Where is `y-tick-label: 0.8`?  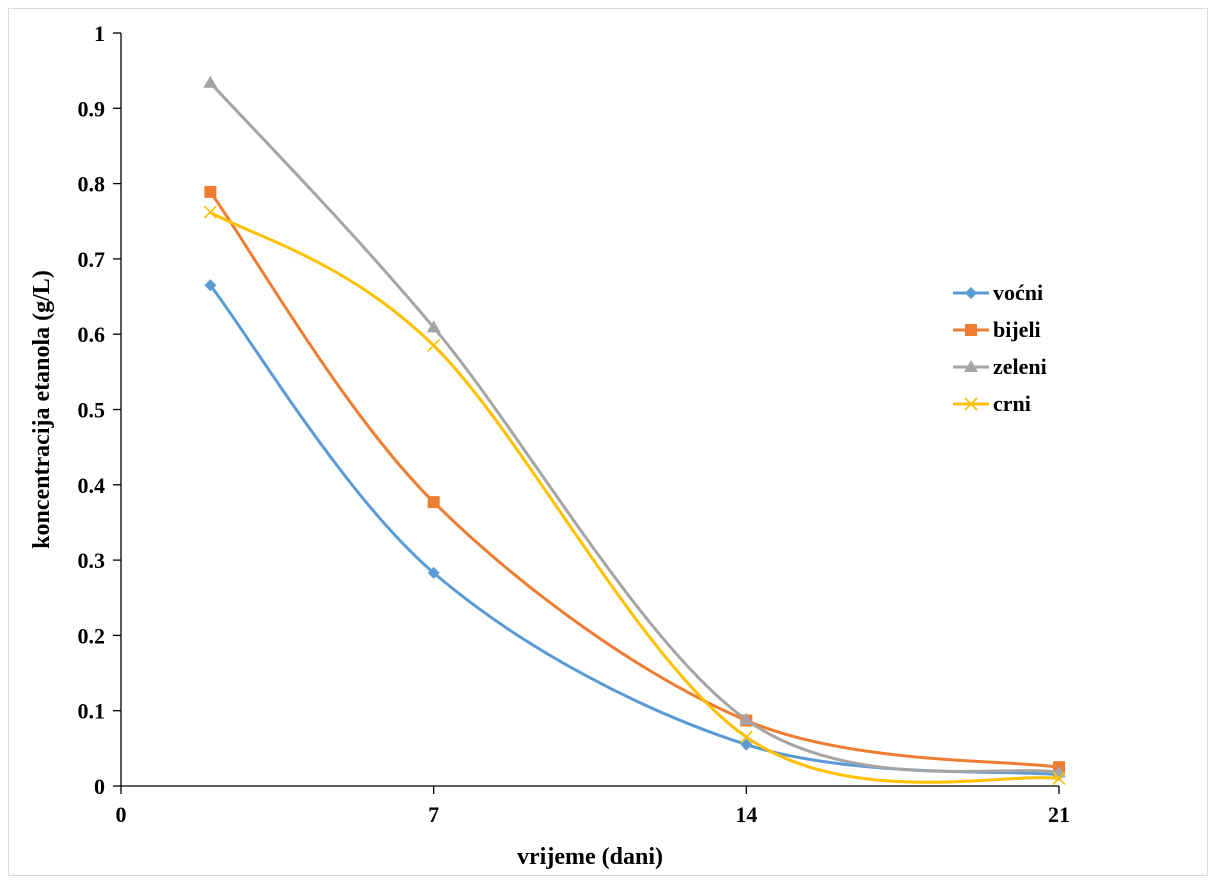 y-tick-label: 0.8 is located at coordinates (92, 184).